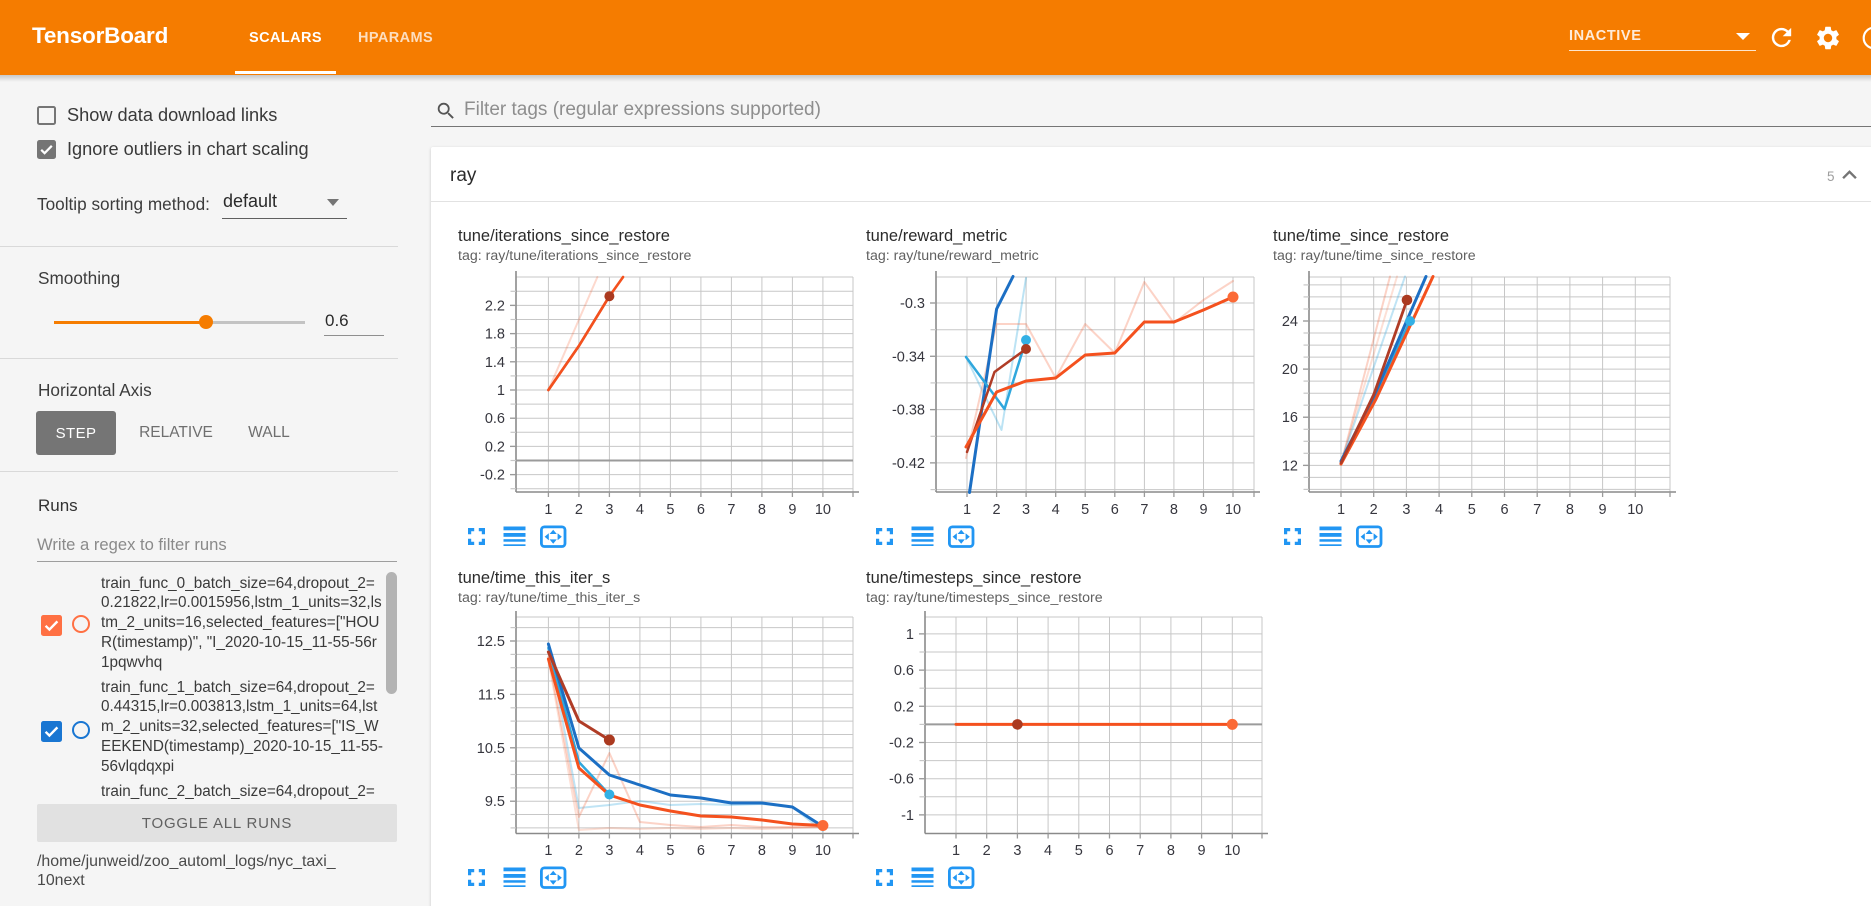  I want to click on svg-text: -0.38, so click(908, 411).